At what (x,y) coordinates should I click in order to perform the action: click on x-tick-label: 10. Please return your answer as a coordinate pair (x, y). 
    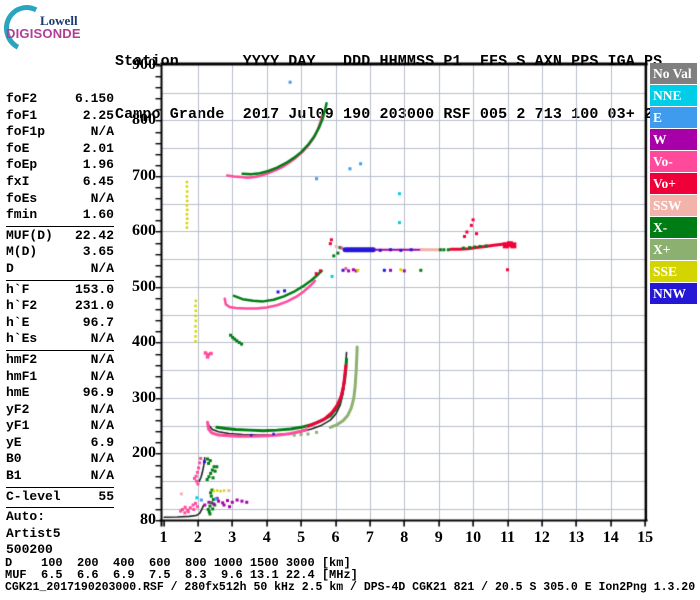
    Looking at the image, I should click on (473, 537).